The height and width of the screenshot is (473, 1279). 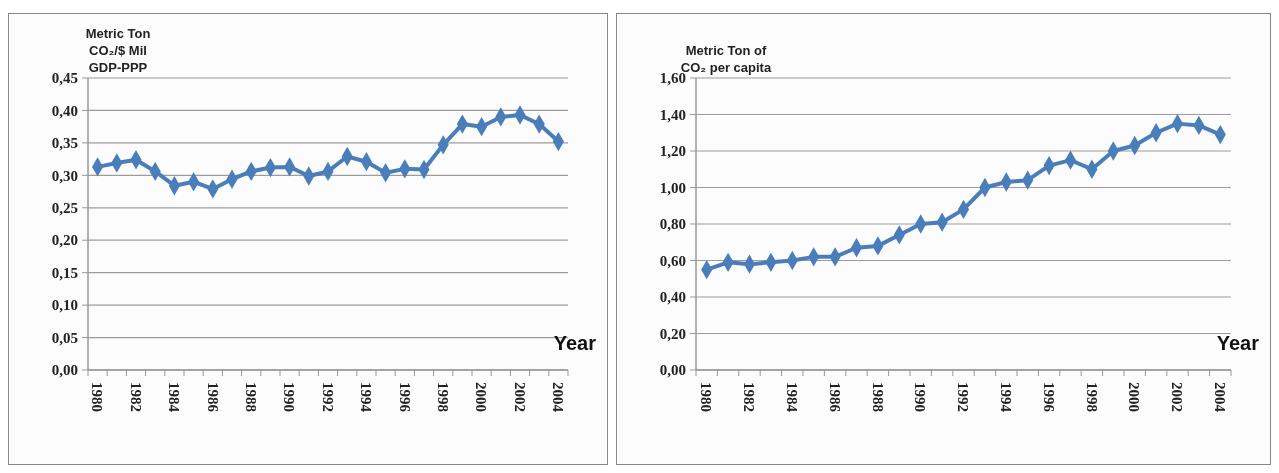 I want to click on y-tick-label: 0,45, so click(x=64, y=78).